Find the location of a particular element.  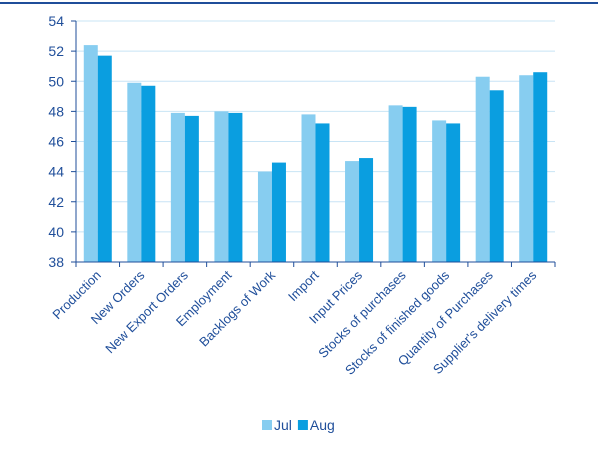

x-category-label: New Export Orders is located at coordinates (146, 311).